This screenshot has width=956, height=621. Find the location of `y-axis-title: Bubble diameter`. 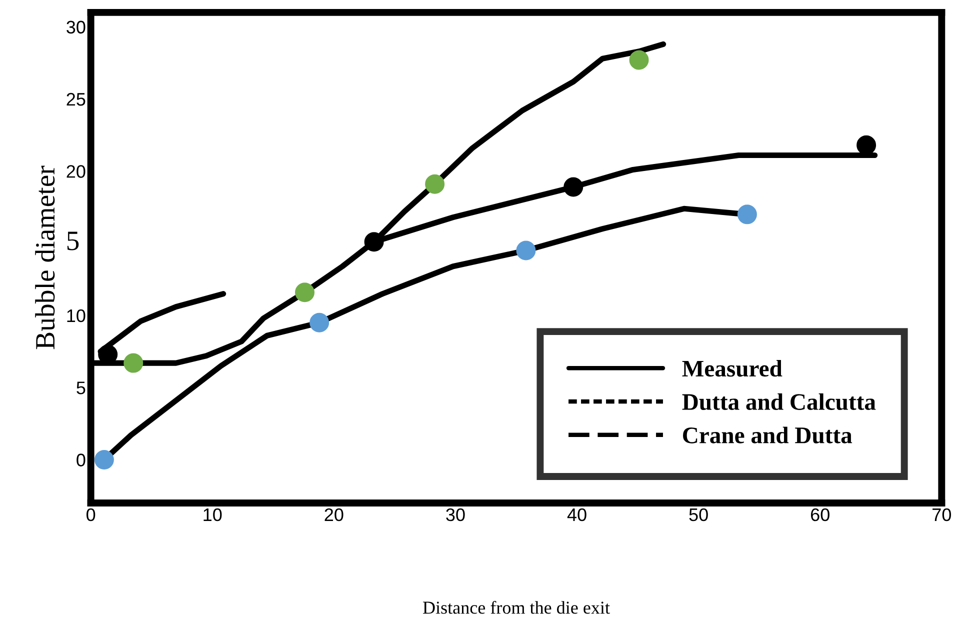

y-axis-title: Bubble diameter is located at coordinates (45, 258).